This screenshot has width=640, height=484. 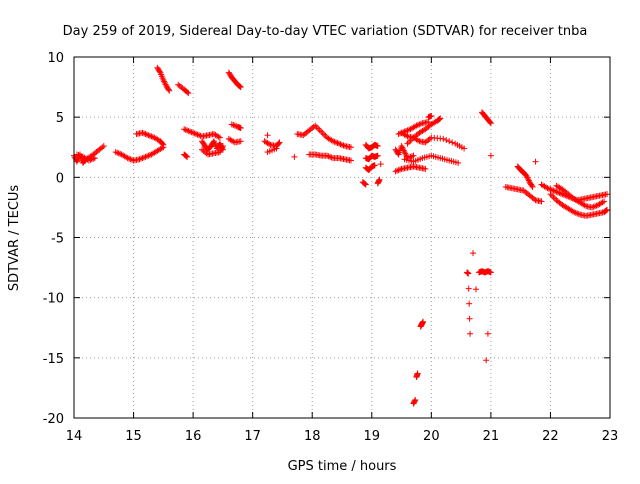 What do you see at coordinates (57, 239) in the screenshot?
I see `y-tick-label: -5` at bounding box center [57, 239].